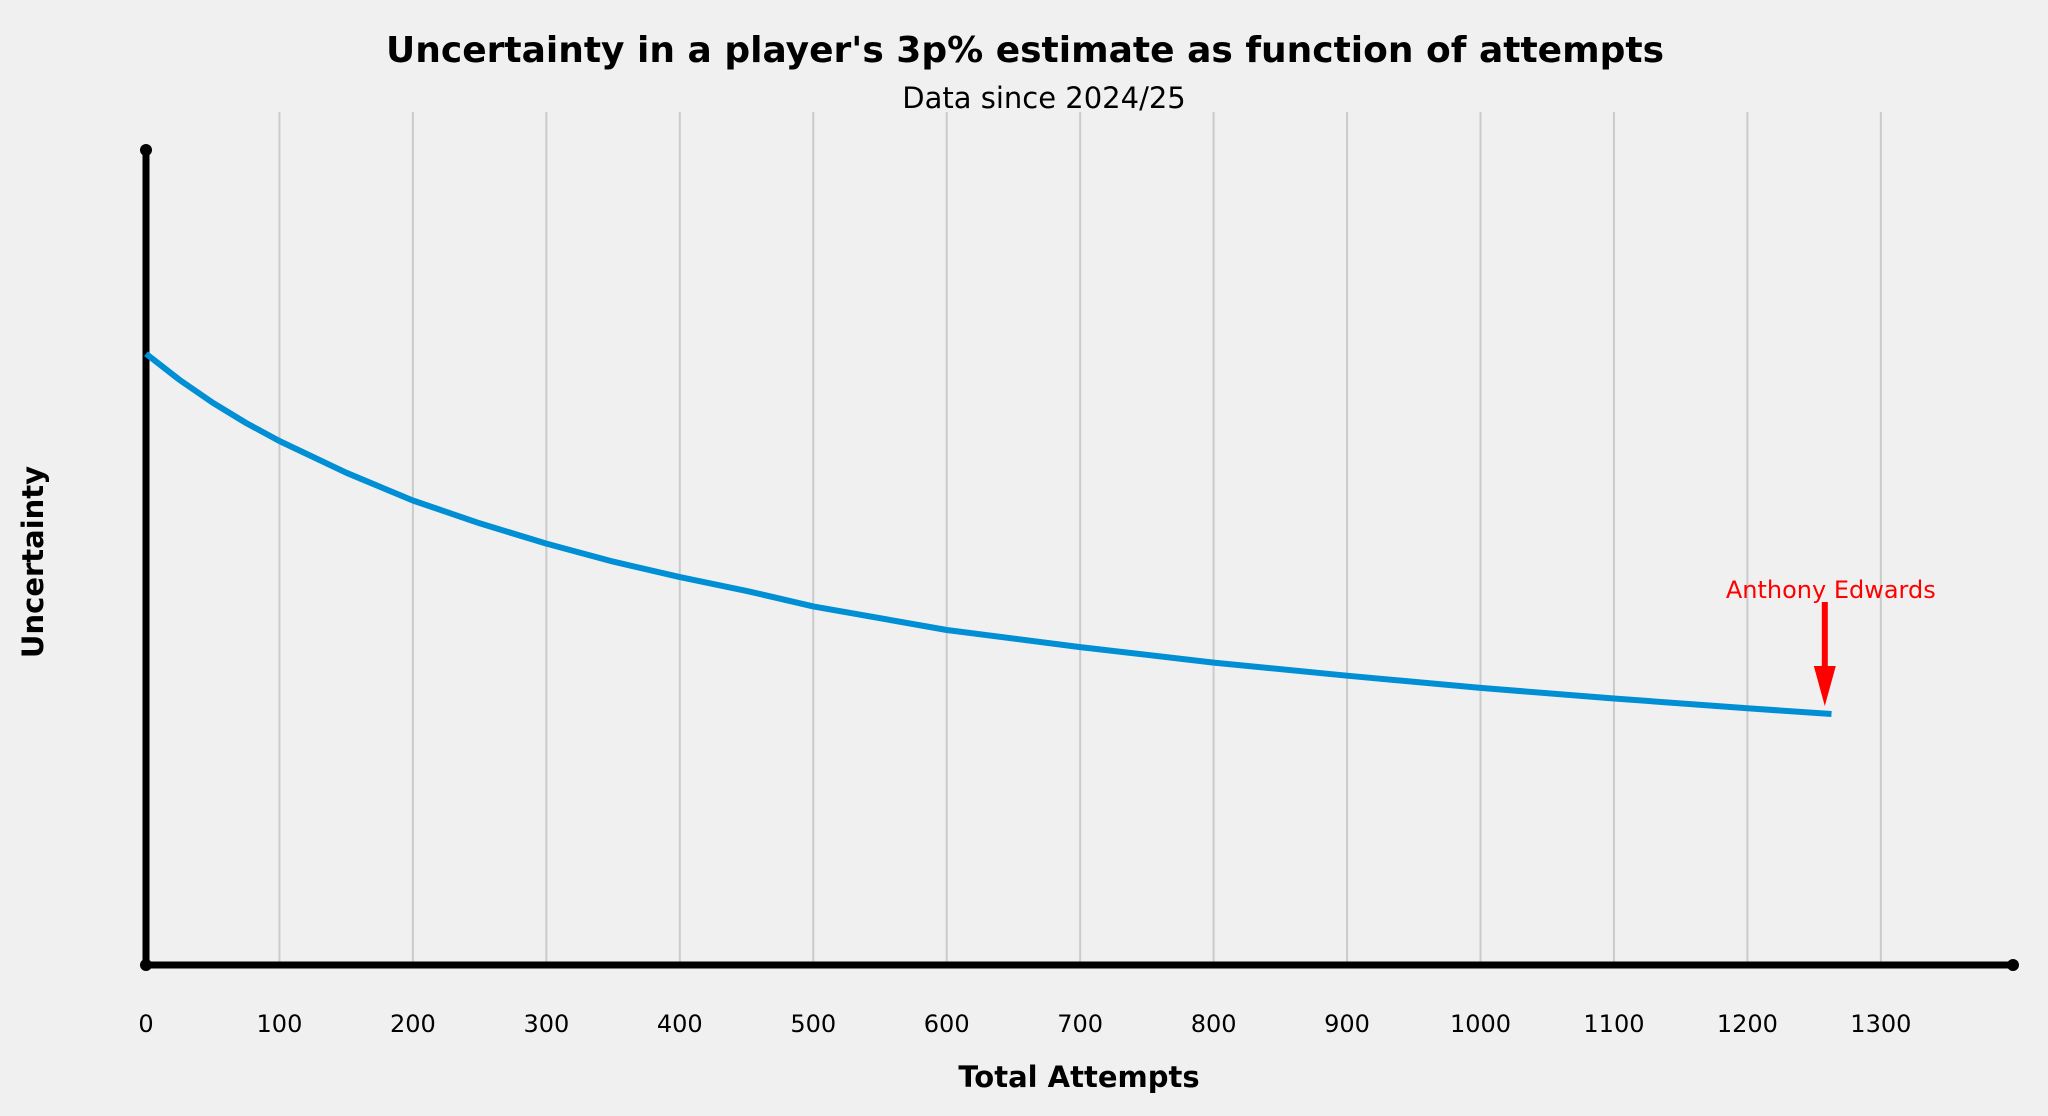 The width and height of the screenshot is (2048, 1116). What do you see at coordinates (1831, 590) in the screenshot?
I see `annotation-label: Anthony Edwards` at bounding box center [1831, 590].